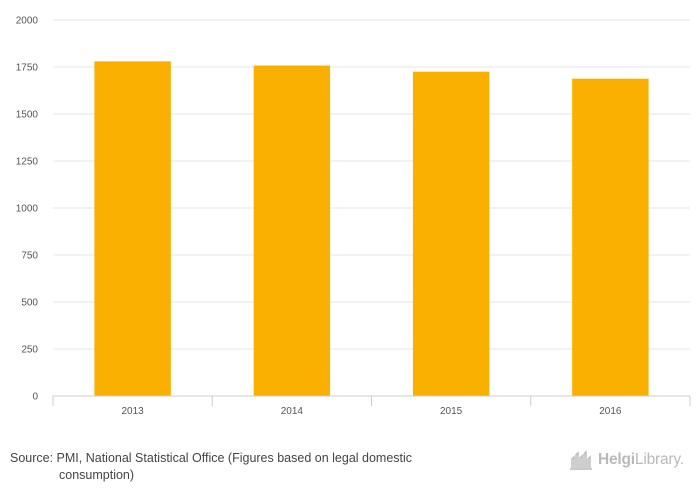 The image size is (700, 500). What do you see at coordinates (29, 350) in the screenshot?
I see `y-tick-label: 250` at bounding box center [29, 350].